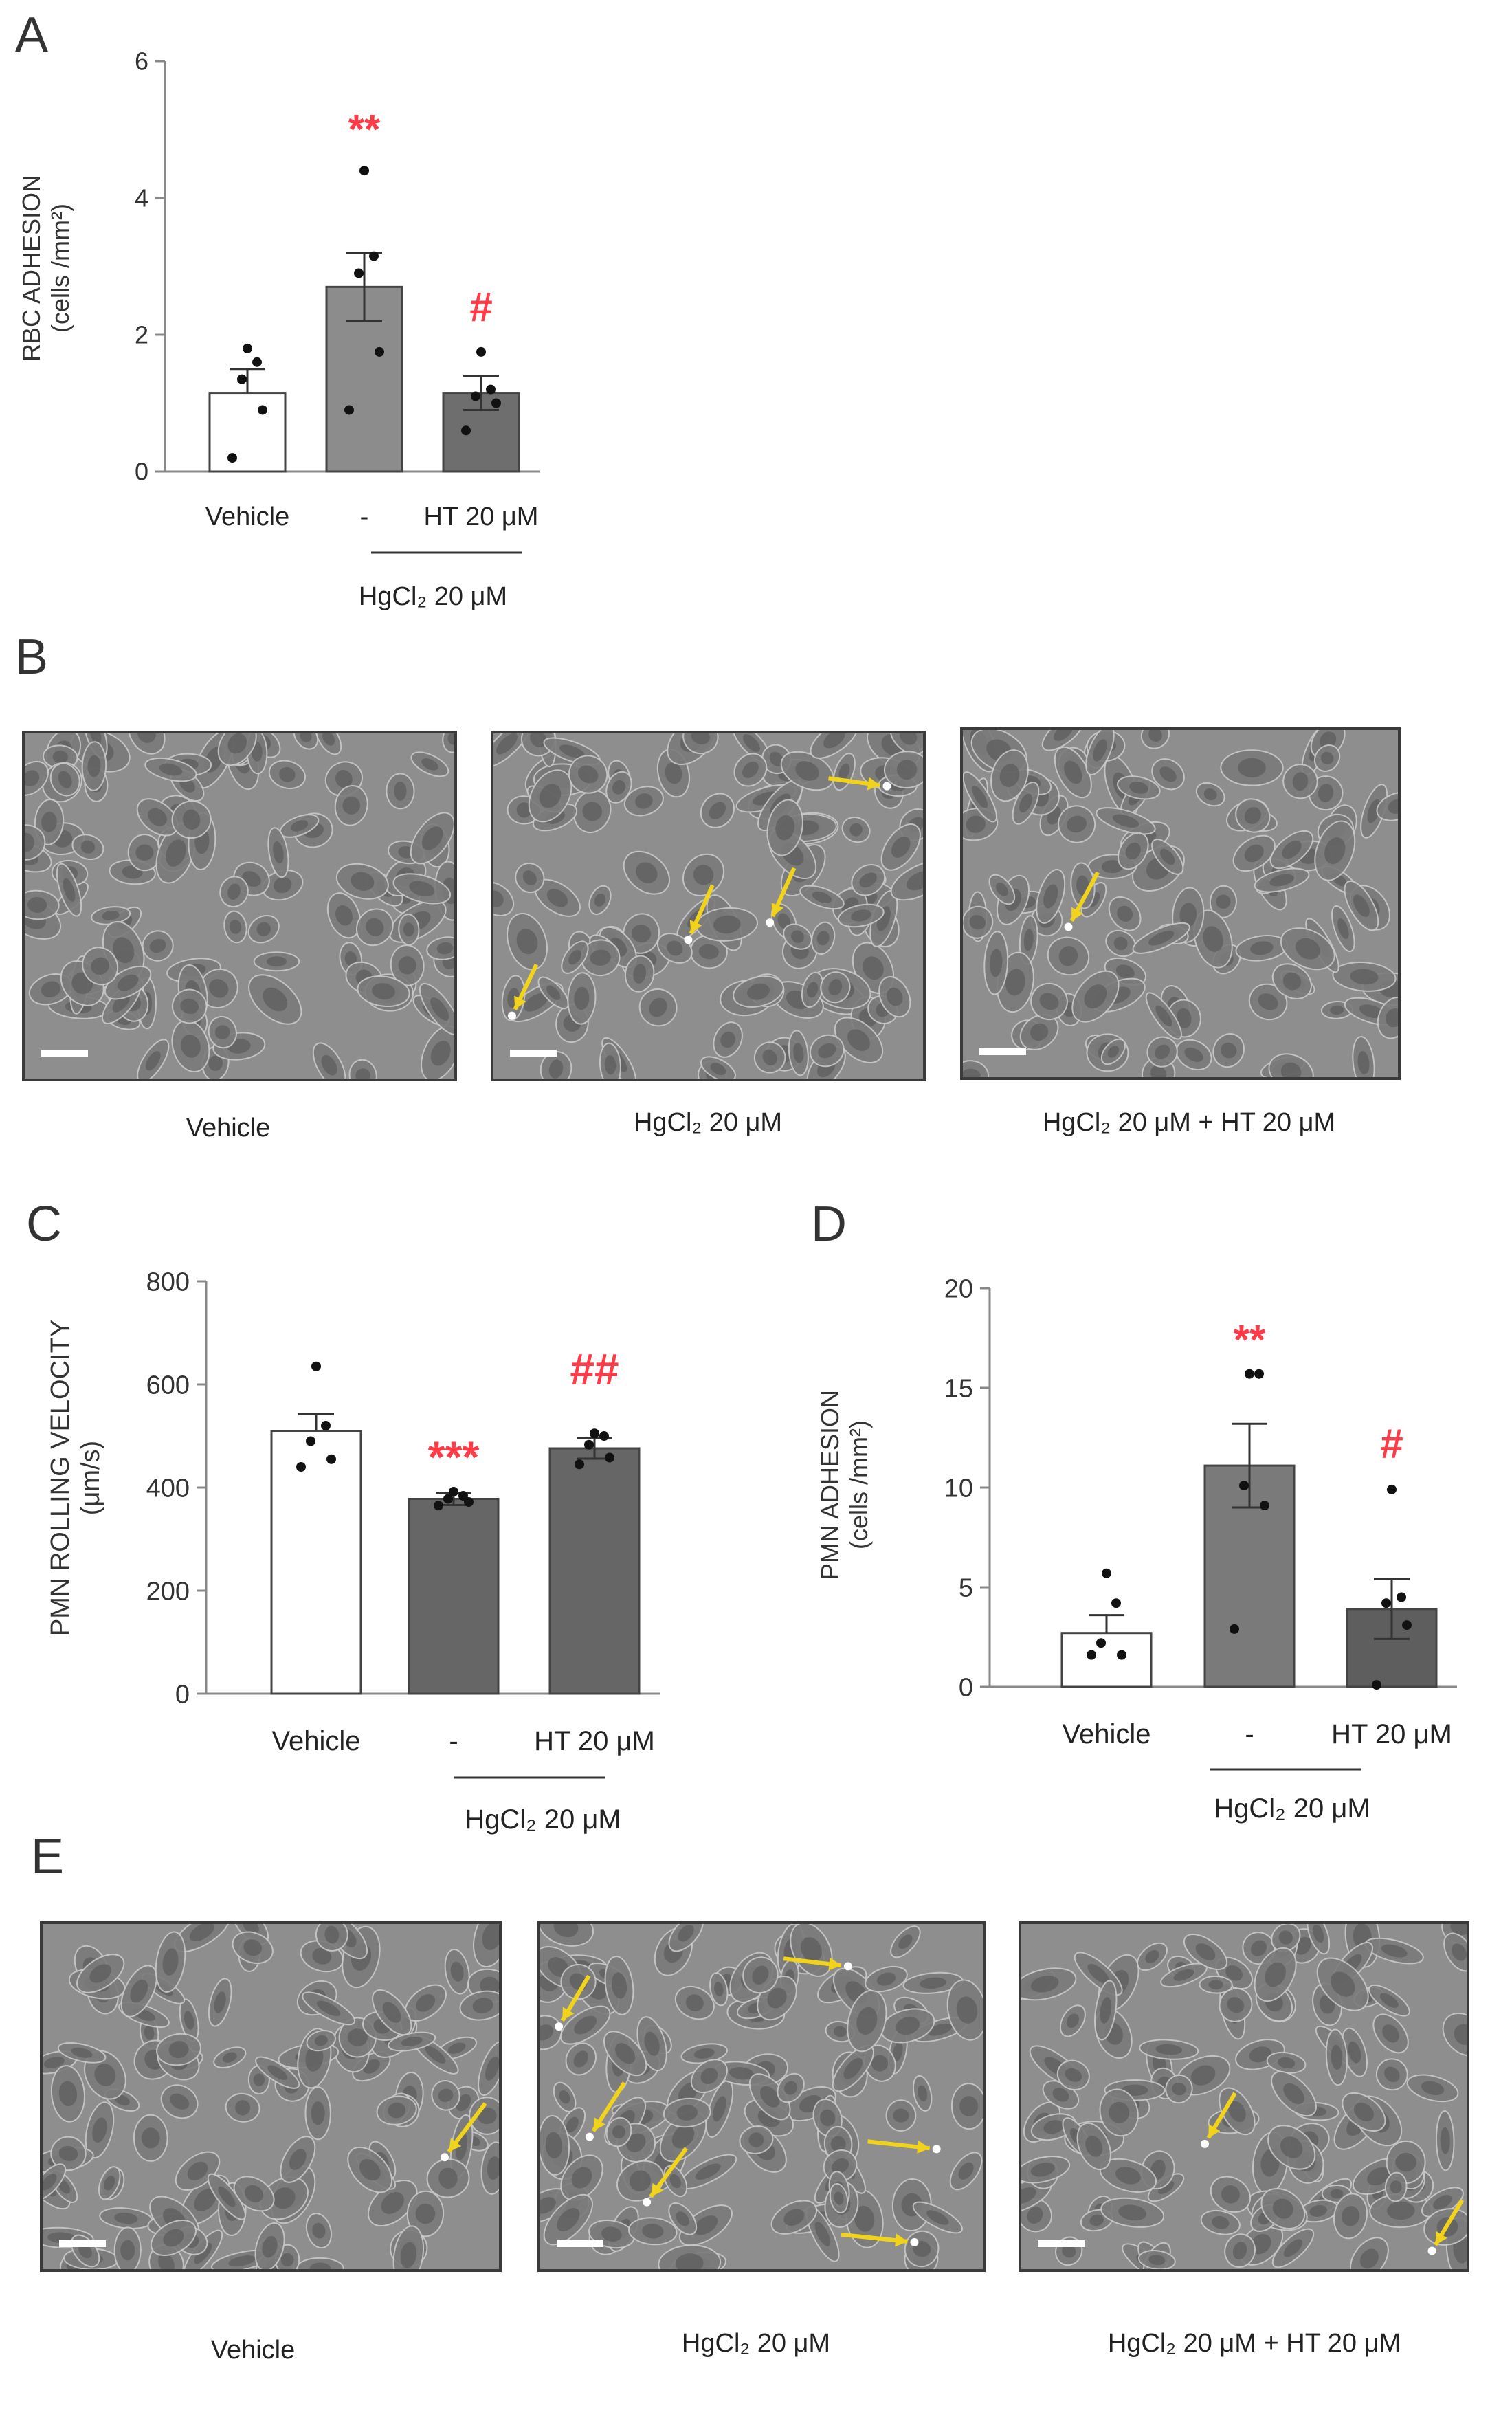  What do you see at coordinates (966, 1587) in the screenshot?
I see `y-tick-label: 5` at bounding box center [966, 1587].